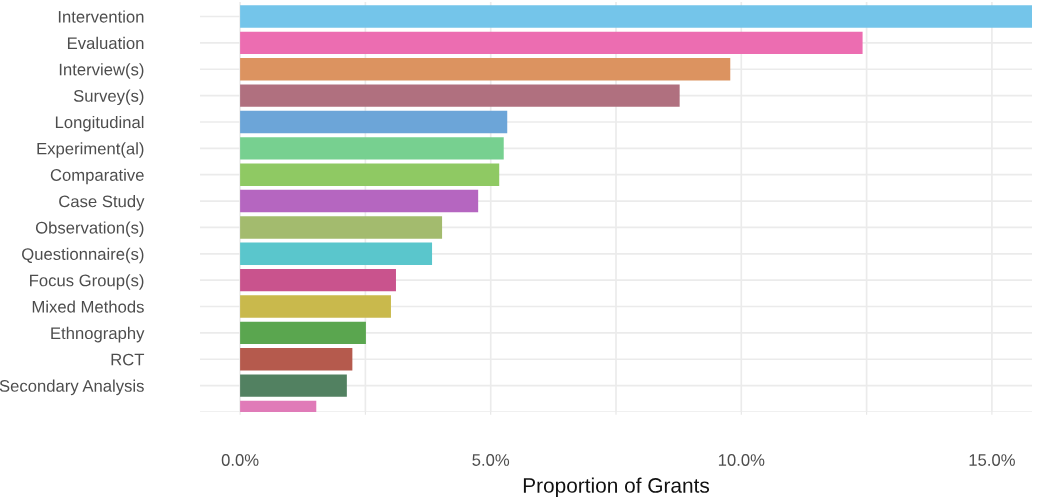  I want to click on y-tick-label: Intervention, so click(101, 16).